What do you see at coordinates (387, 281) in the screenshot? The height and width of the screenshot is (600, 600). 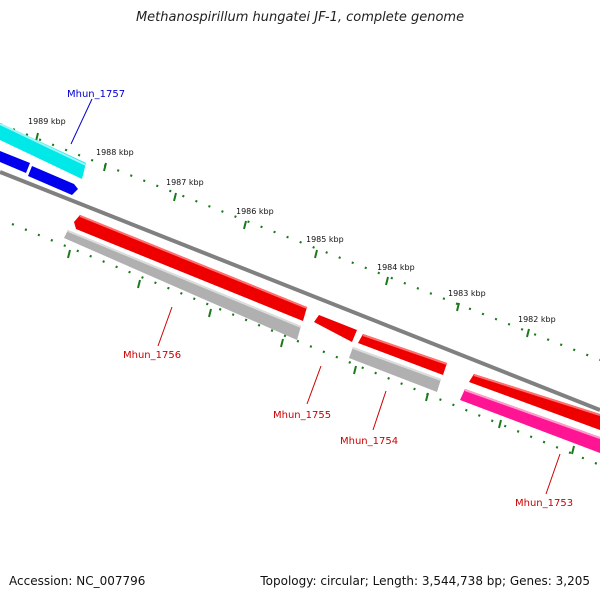 I see `major-tick-1984` at bounding box center [387, 281].